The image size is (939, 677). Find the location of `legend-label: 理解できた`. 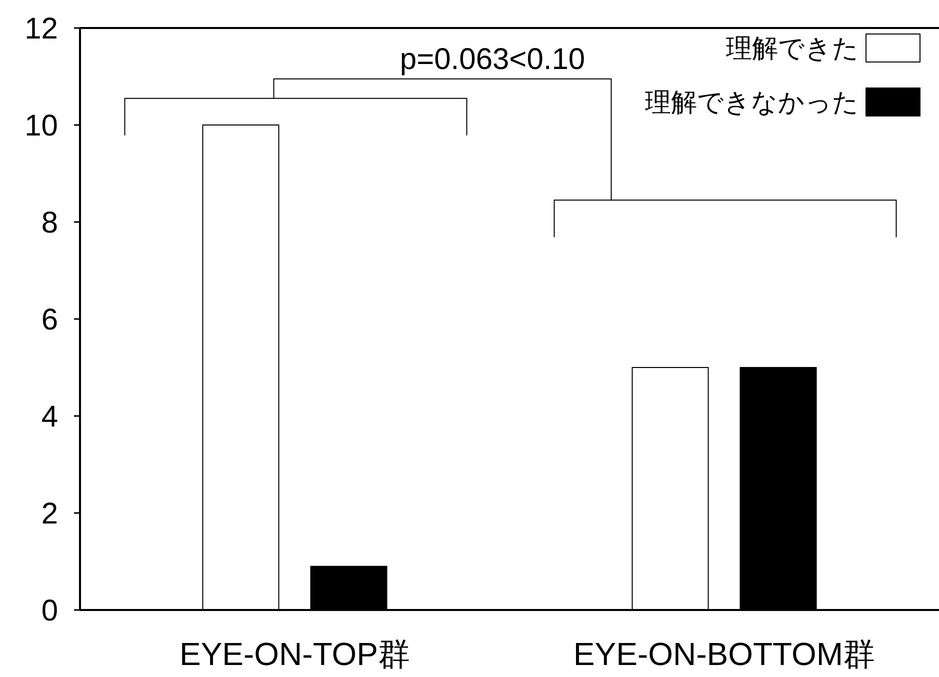

legend-label: 理解できた is located at coordinates (792, 48).